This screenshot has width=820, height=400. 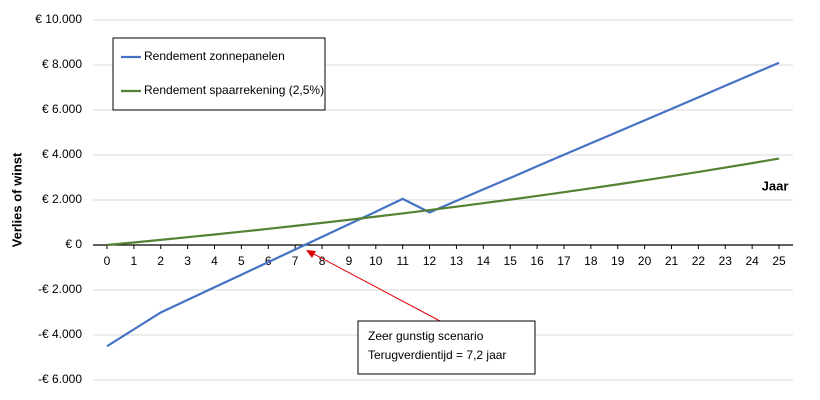 I want to click on y-tick-label: € 2.000, so click(x=62, y=199).